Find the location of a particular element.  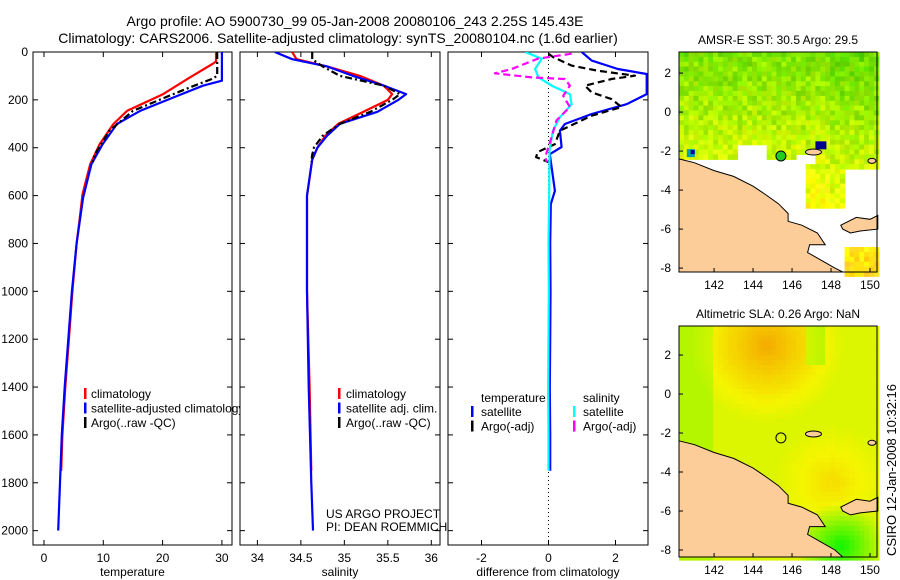

legend-swatch is located at coordinates (85, 393).